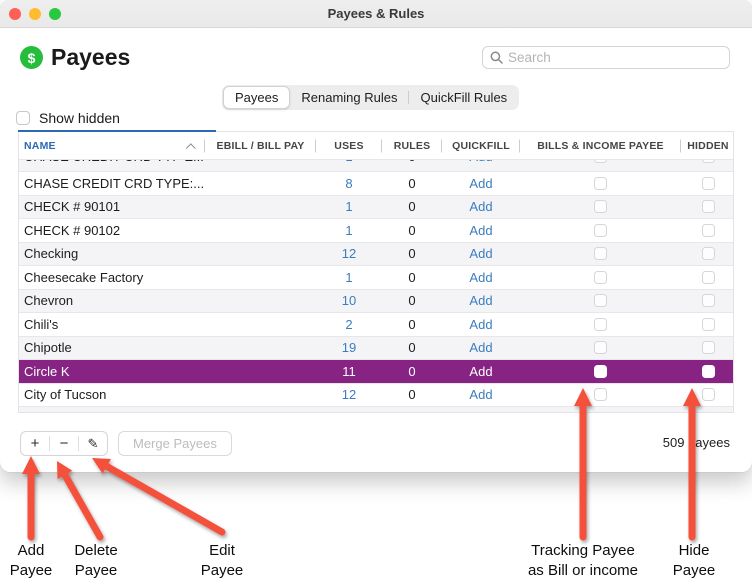  What do you see at coordinates (15, 14) in the screenshot?
I see `close-button` at bounding box center [15, 14].